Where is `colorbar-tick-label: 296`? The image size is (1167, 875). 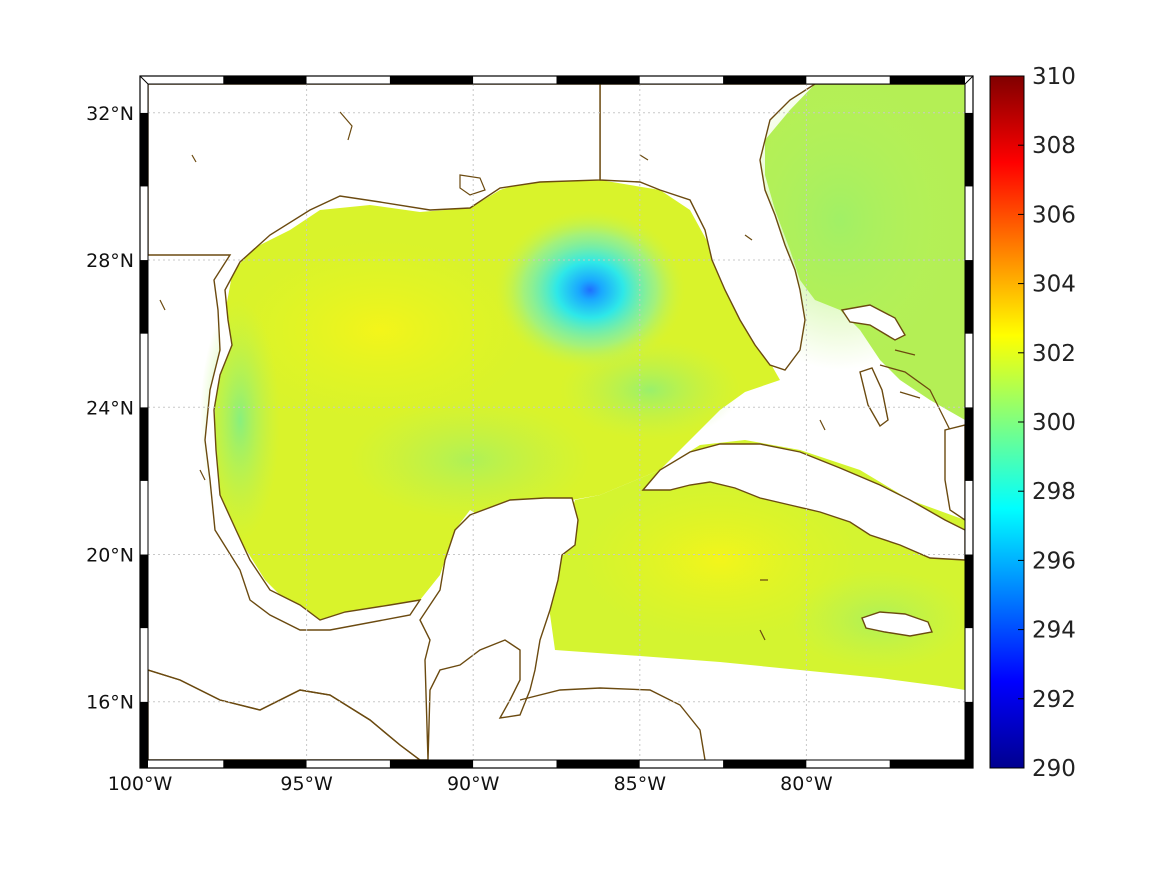 colorbar-tick-label: 296 is located at coordinates (1054, 561).